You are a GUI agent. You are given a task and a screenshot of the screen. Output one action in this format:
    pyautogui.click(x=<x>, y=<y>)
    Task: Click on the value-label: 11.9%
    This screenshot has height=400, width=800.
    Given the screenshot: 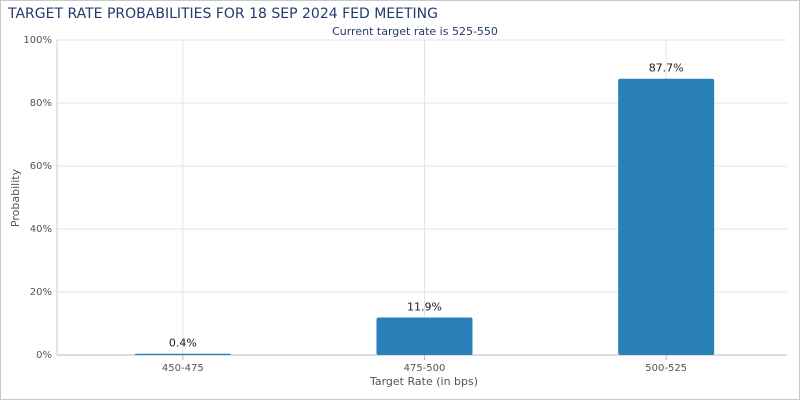 What is the action you would take?
    pyautogui.click(x=424, y=307)
    